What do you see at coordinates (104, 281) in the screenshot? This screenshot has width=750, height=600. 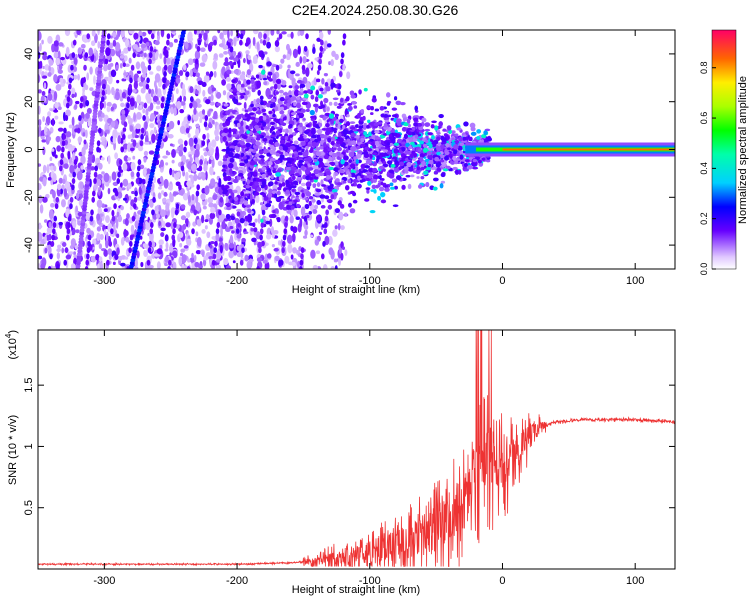 I see `x-tick-label: -300` at bounding box center [104, 281].